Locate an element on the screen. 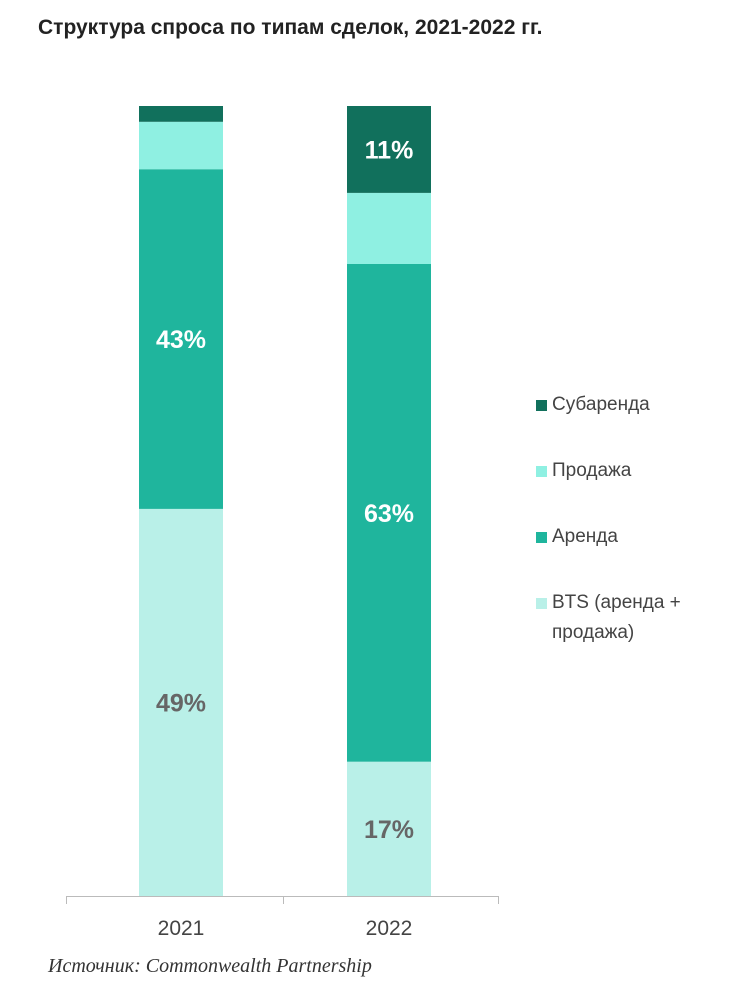 This screenshot has height=988, width=746. legend-item: Продажа is located at coordinates (639, 471).